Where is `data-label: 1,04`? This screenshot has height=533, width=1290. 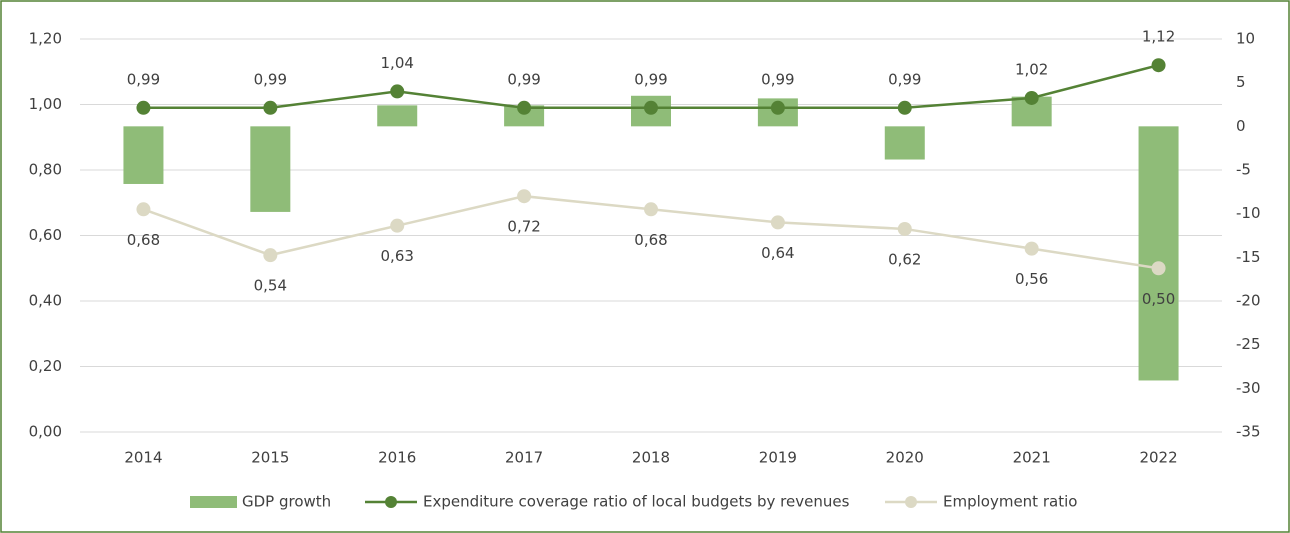 data-label: 1,04 is located at coordinates (397, 63).